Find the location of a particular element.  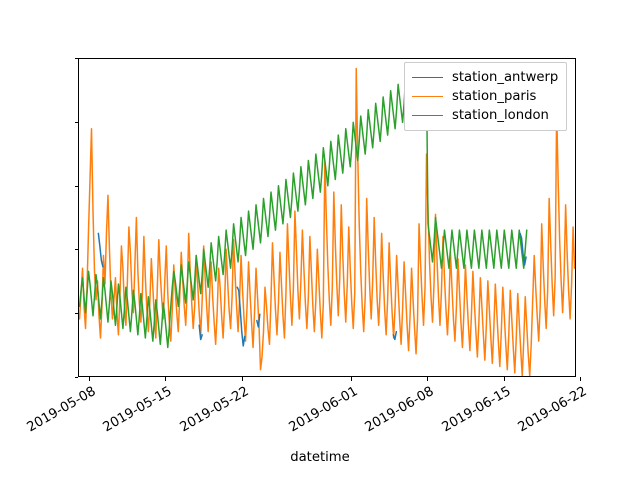

x-tick-label: 2019-05-08 is located at coordinates (61, 410).